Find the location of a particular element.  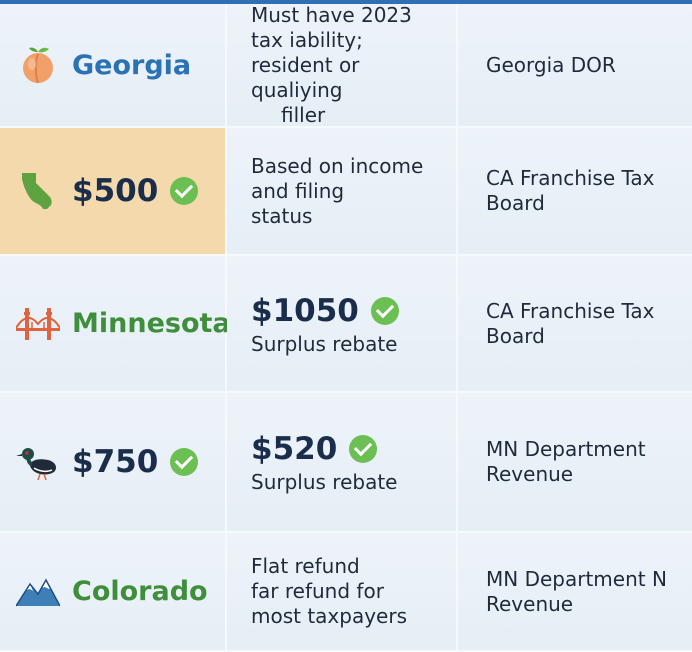

amount-value: $500 is located at coordinates (115, 191).